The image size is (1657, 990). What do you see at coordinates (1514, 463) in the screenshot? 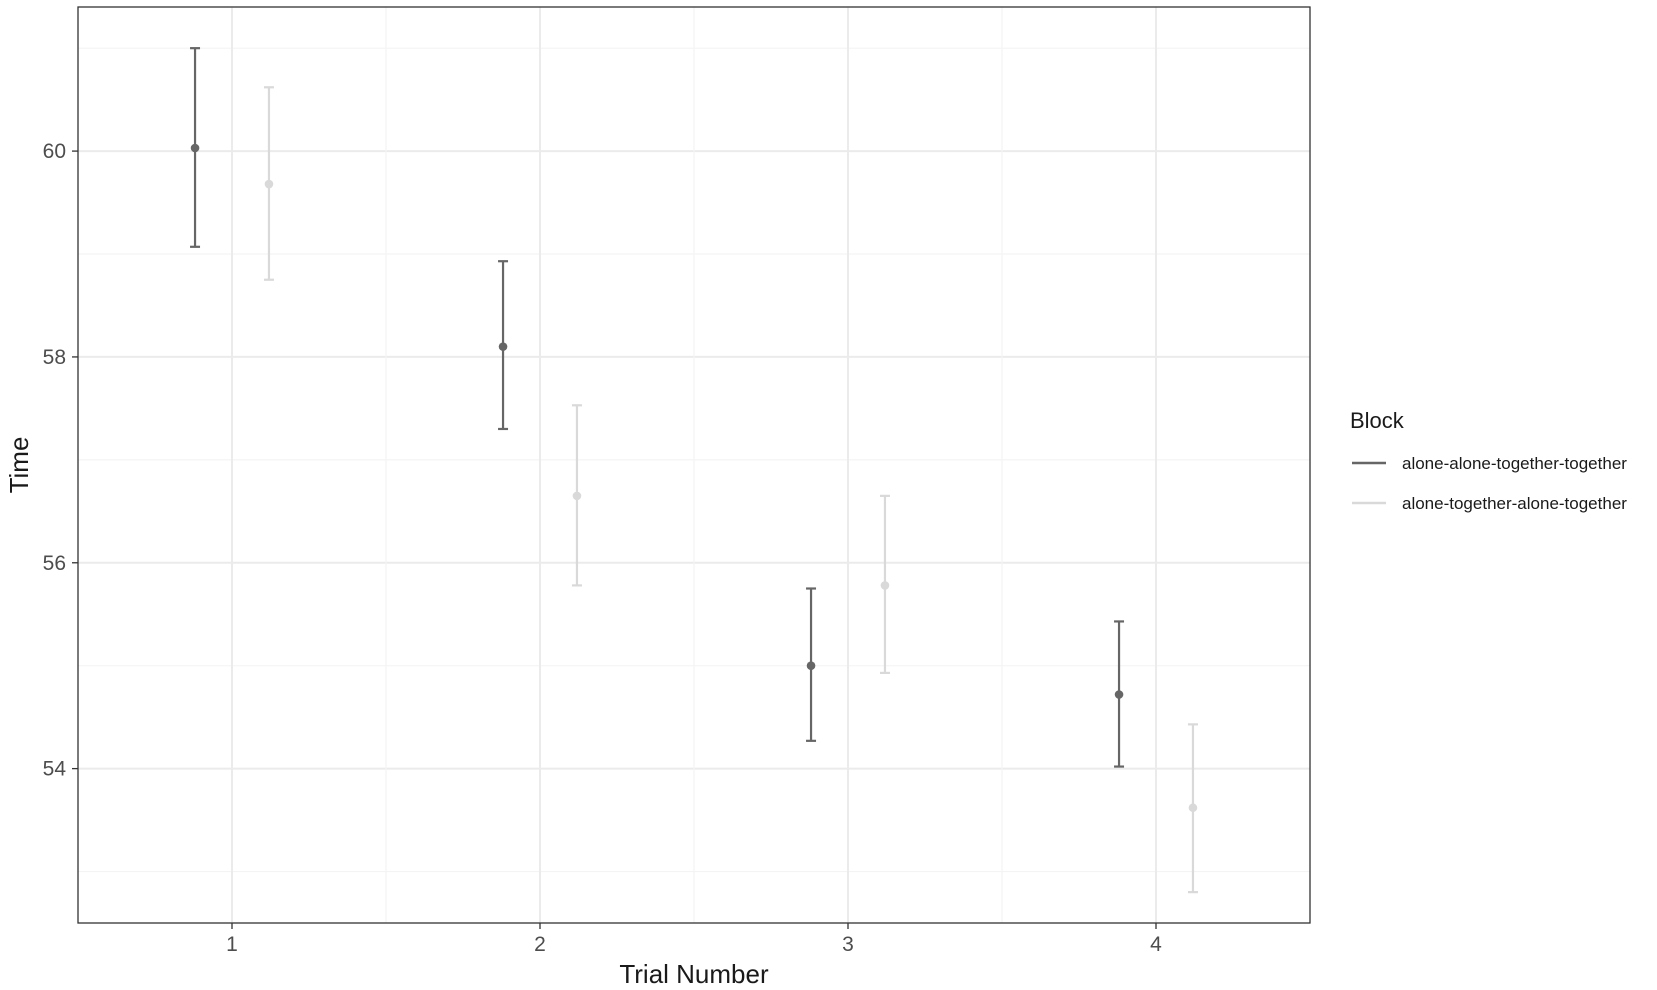
I see `legend-label: alone-alone-together-together` at bounding box center [1514, 463].